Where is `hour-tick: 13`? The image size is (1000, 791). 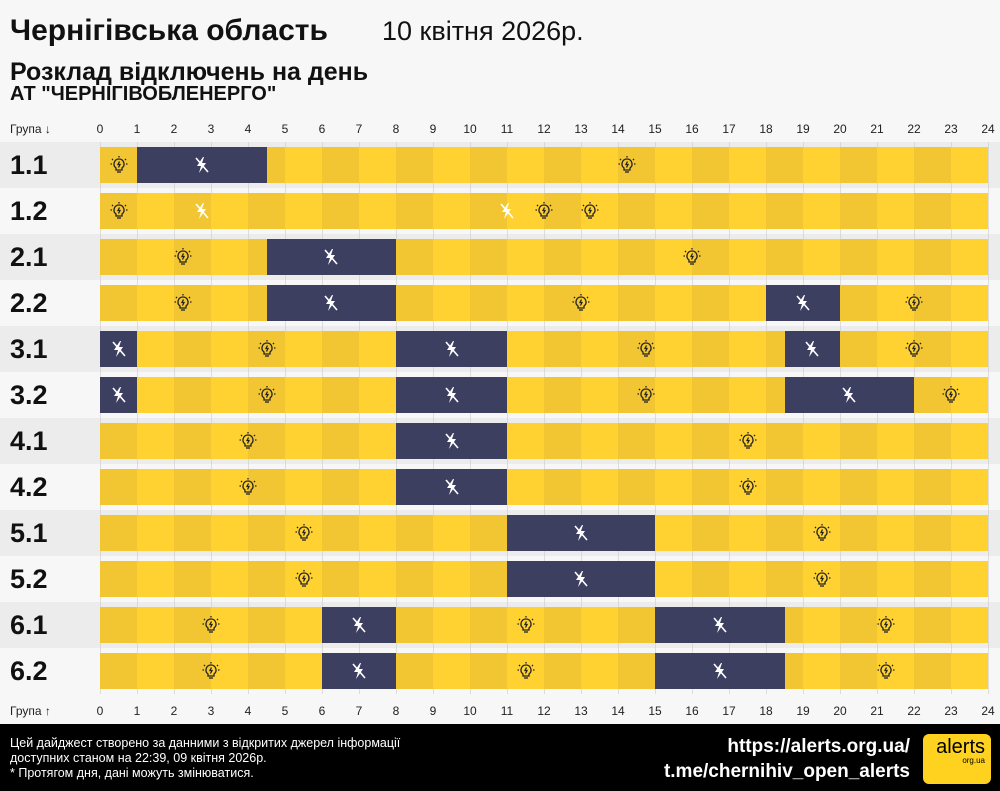 hour-tick: 13 is located at coordinates (581, 129).